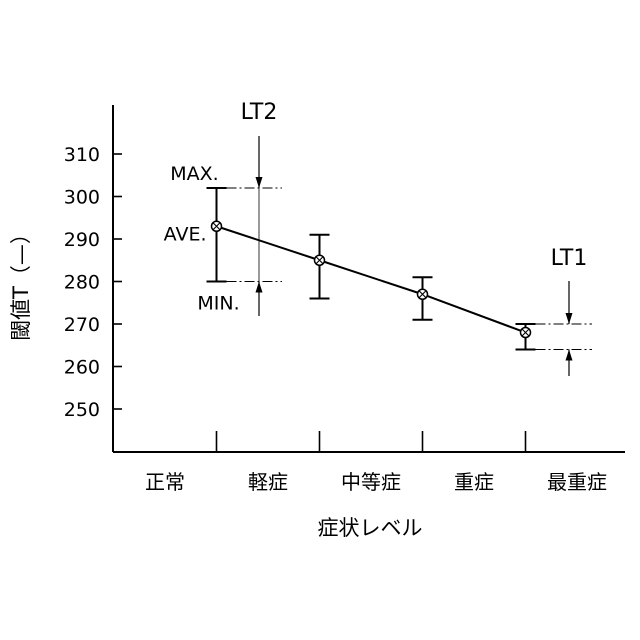 The height and width of the screenshot is (640, 640). Describe the element at coordinates (371, 279) in the screenshot. I see `average-line` at that location.